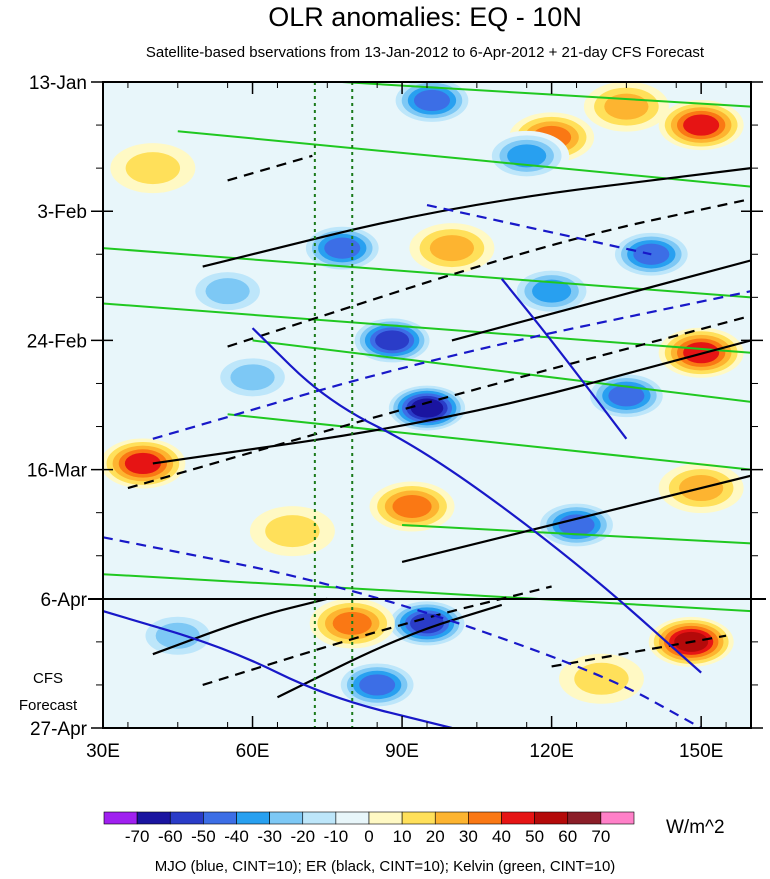  What do you see at coordinates (368, 836) in the screenshot?
I see `colorbar-label: 0` at bounding box center [368, 836].